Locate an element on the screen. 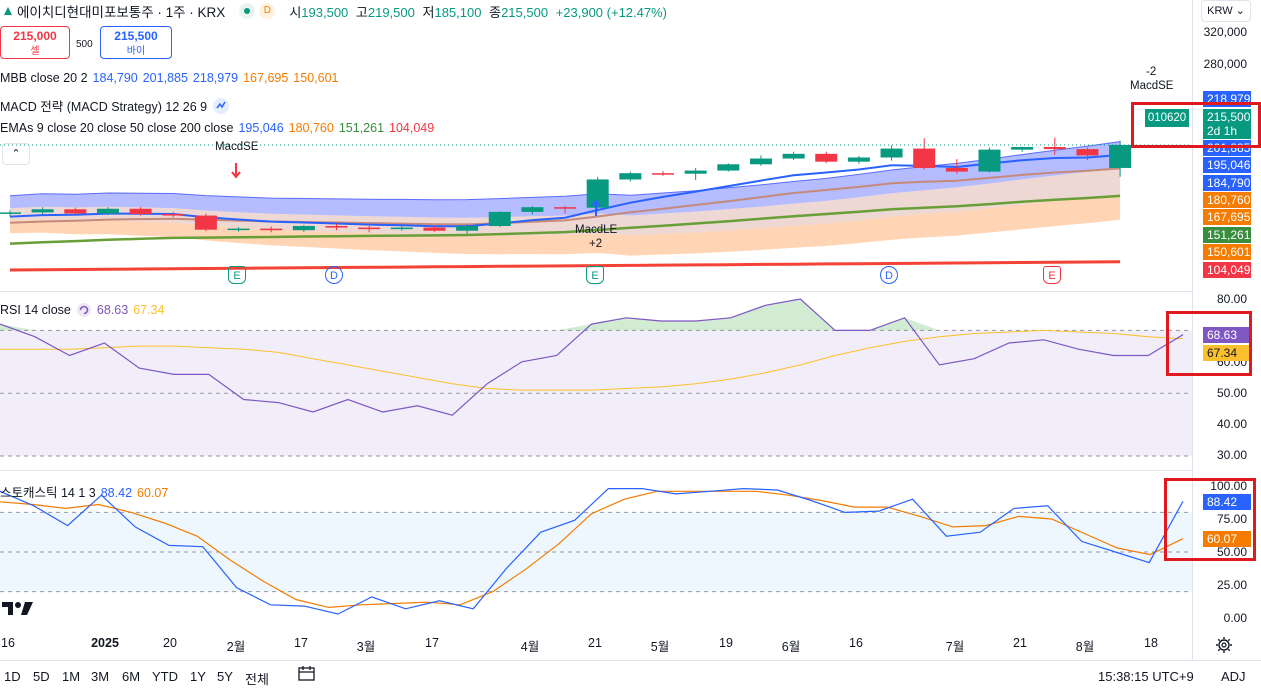 The height and width of the screenshot is (688, 1261). currency-selector: KRW ⌄ is located at coordinates (1226, 11).